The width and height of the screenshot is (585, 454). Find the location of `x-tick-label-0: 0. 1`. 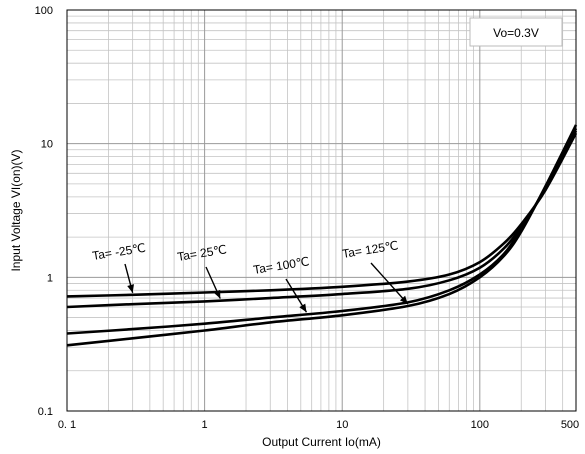

x-tick-label-0: 0. 1 is located at coordinates (67, 425).